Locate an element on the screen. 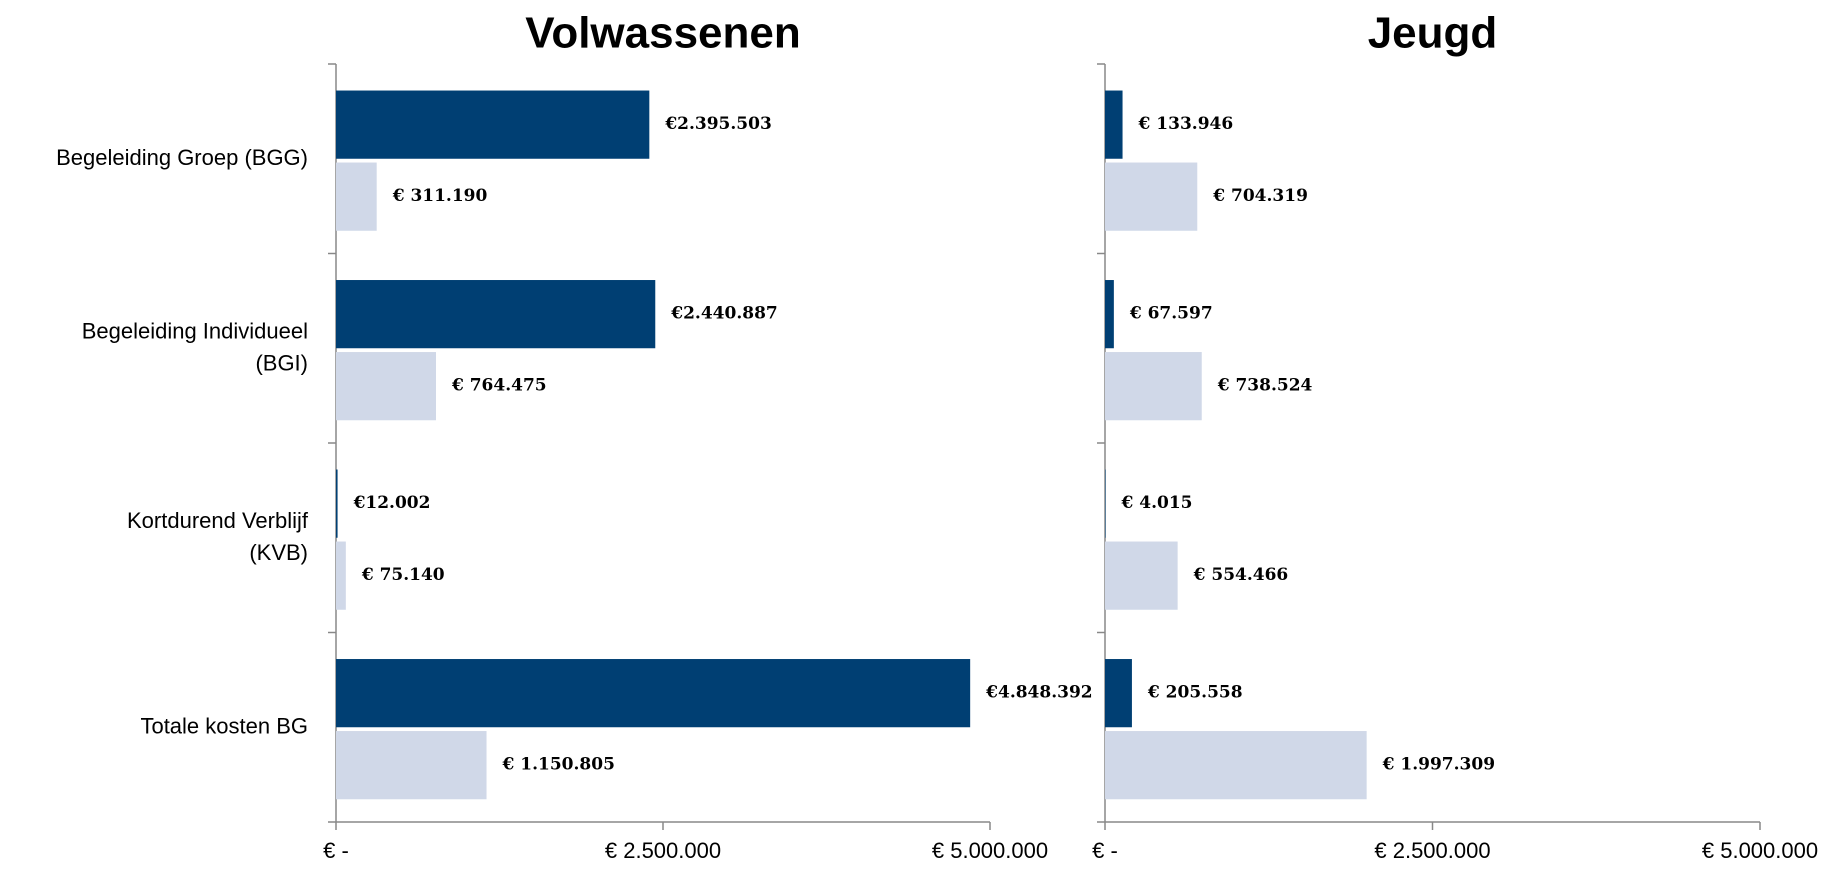 The image size is (1834, 873). category-label: Begeleiding Groep (BGG) is located at coordinates (182, 157).